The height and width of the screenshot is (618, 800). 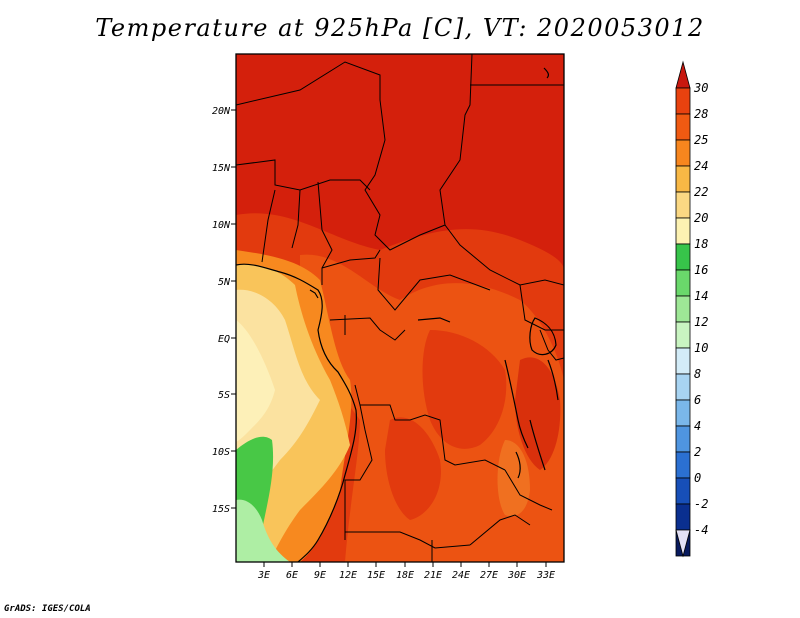 I want to click on lat-label: 5S, so click(x=224, y=395).